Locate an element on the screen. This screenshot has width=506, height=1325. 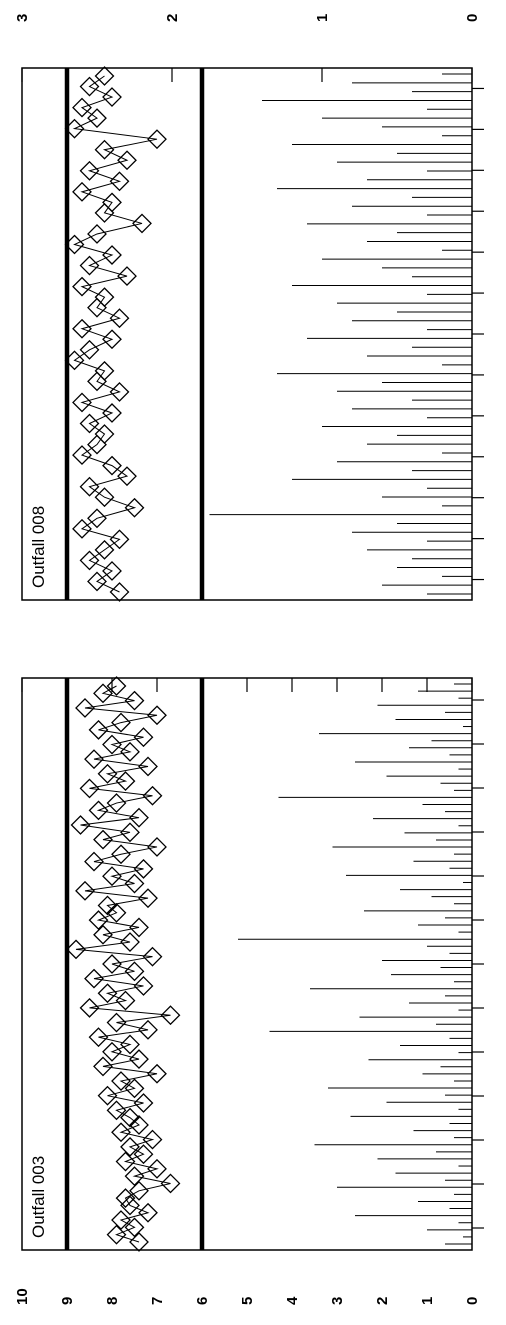
y-tick-label: 4 is located at coordinates (292, 1300).